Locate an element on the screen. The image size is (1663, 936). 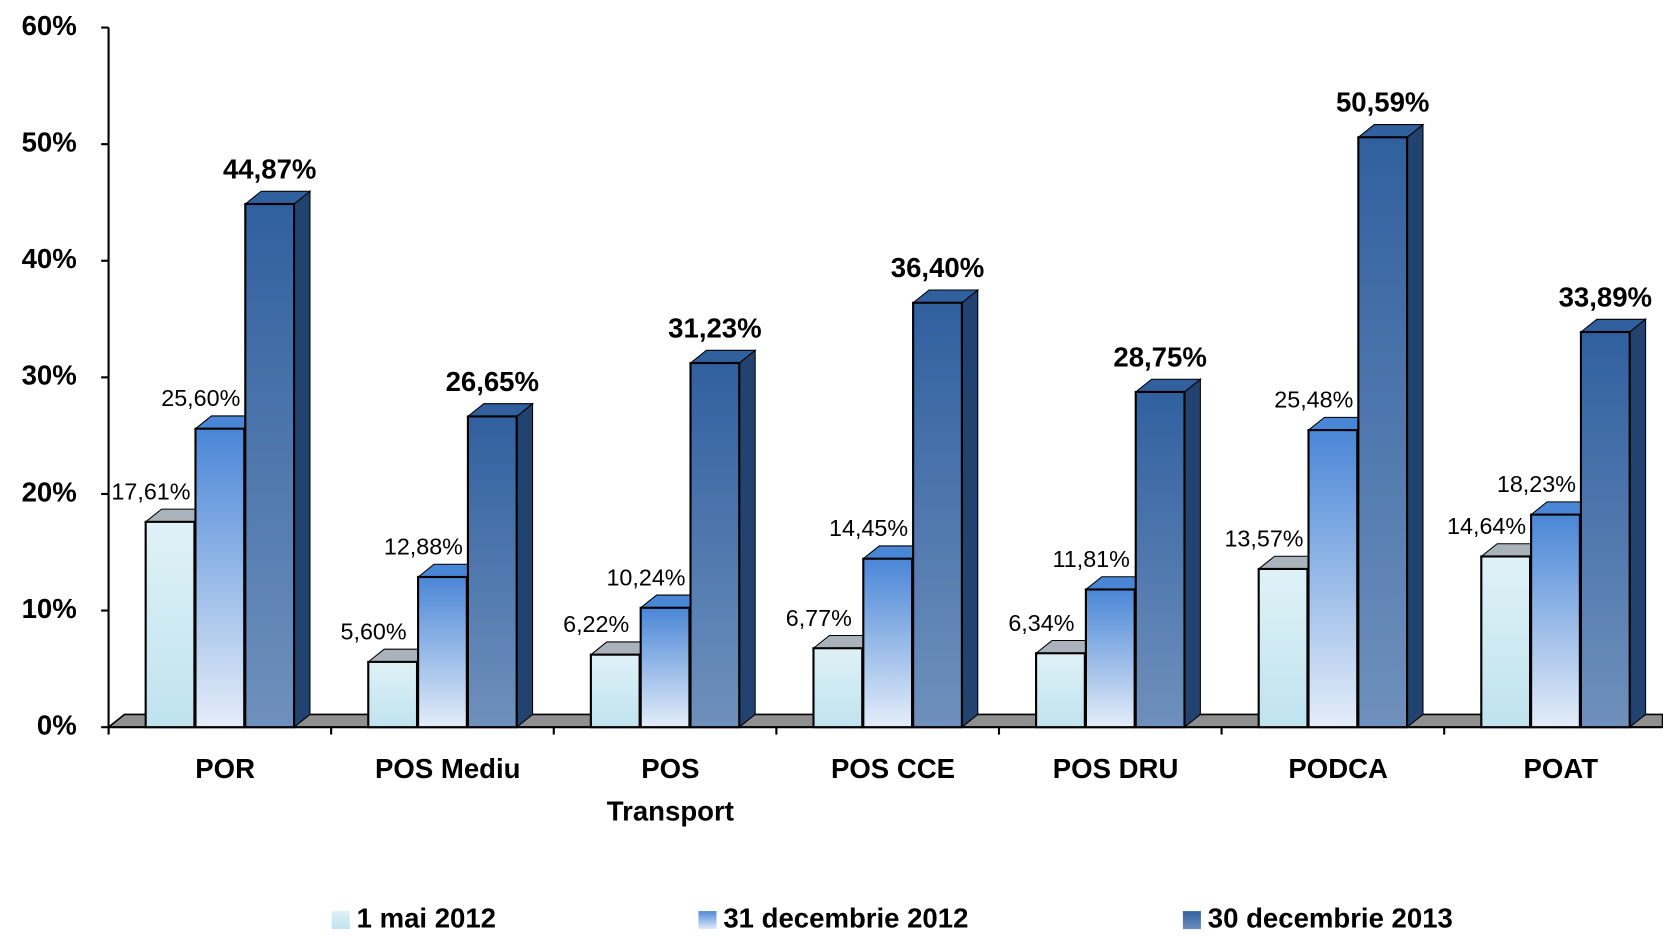
legend-label: 1 mai 2012 is located at coordinates (426, 917).